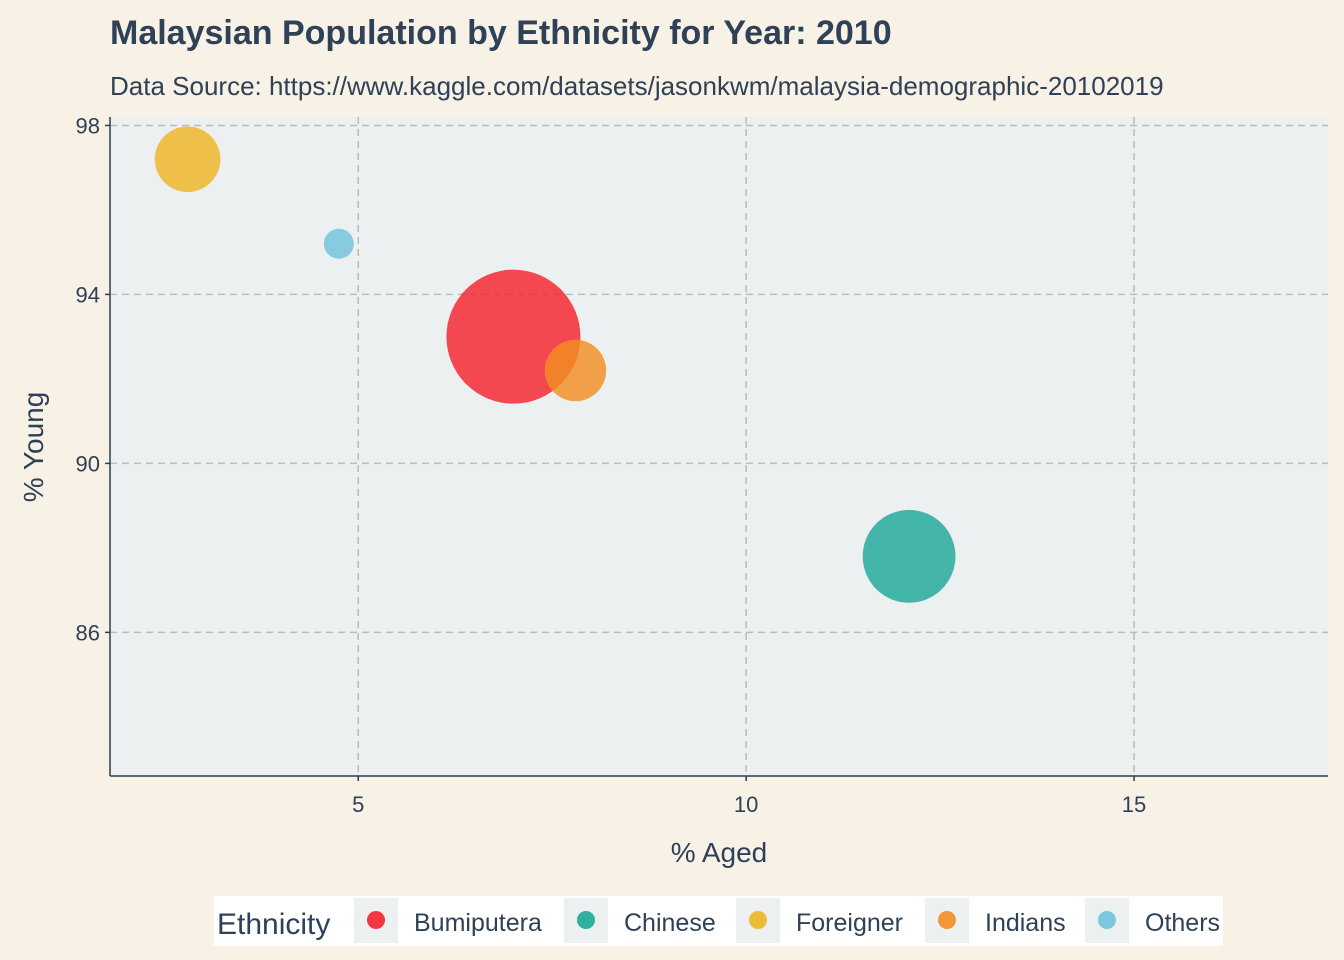  I want to click on x-axis-title: % Aged, so click(719, 852).